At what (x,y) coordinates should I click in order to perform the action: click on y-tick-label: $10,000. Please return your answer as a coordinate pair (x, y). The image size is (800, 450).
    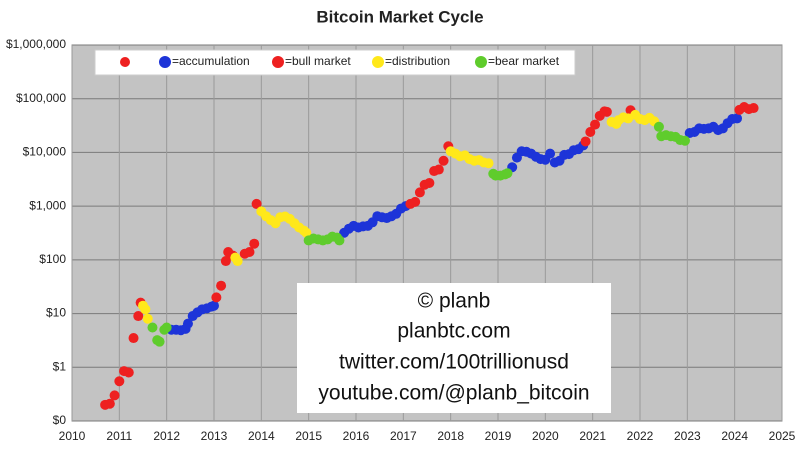
    Looking at the image, I should click on (45, 152).